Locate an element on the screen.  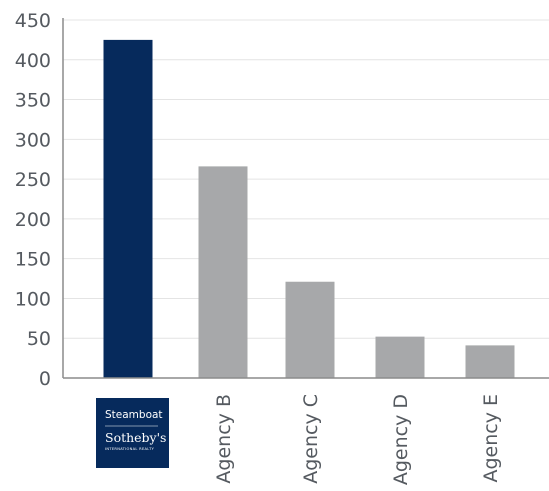
y-tick-label: 250 is located at coordinates (33, 180).